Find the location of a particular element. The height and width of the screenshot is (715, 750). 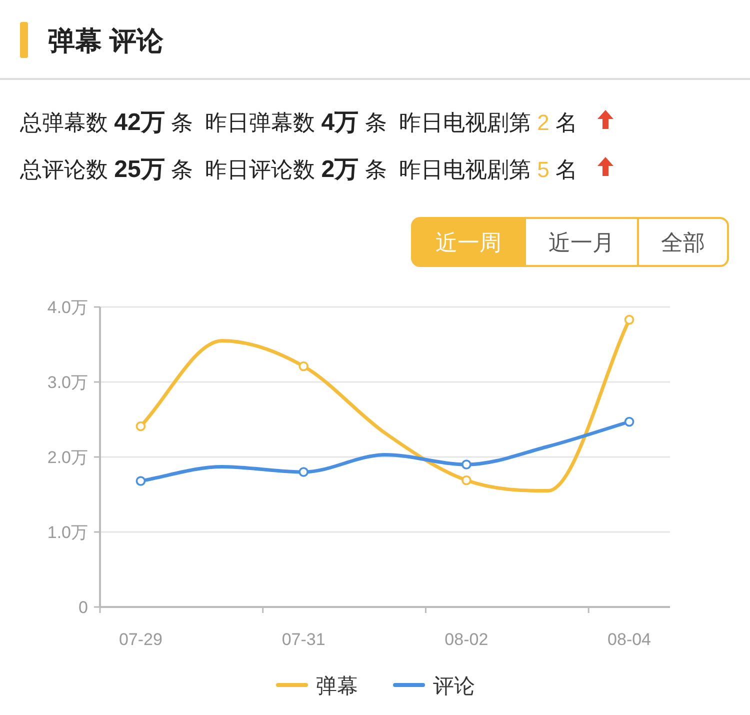

x-tick-label: 07-29 is located at coordinates (140, 639).